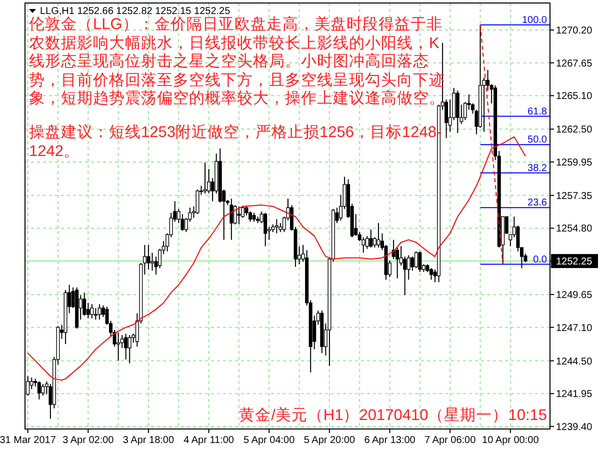  Describe the element at coordinates (574, 31) in the screenshot. I see `y-tick-label: 1270.20` at that location.